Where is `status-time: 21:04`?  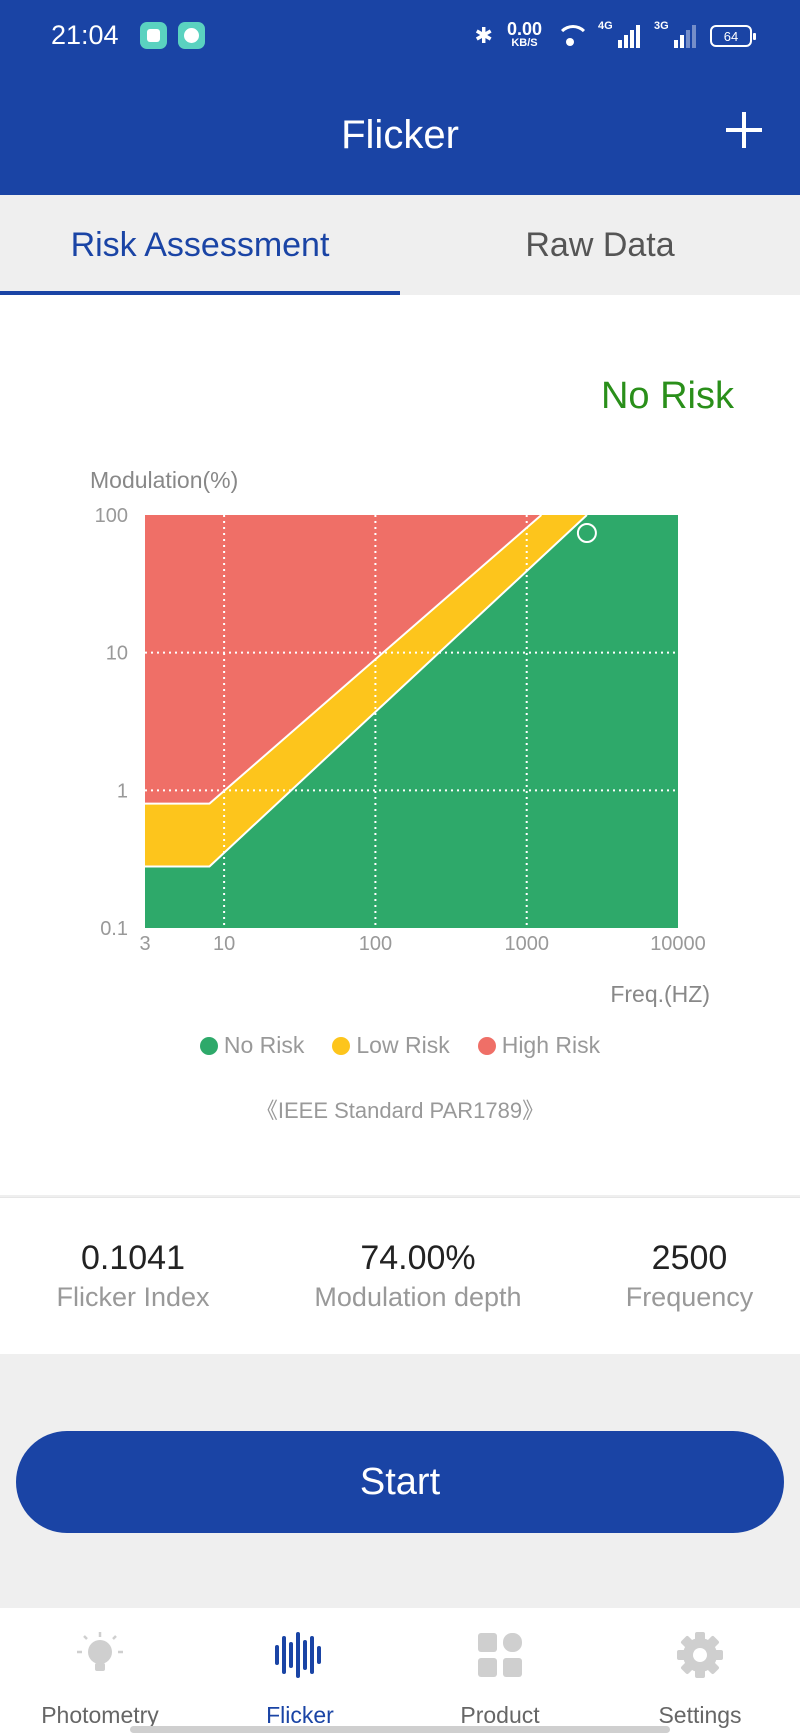 status-time: 21:04 is located at coordinates (85, 35).